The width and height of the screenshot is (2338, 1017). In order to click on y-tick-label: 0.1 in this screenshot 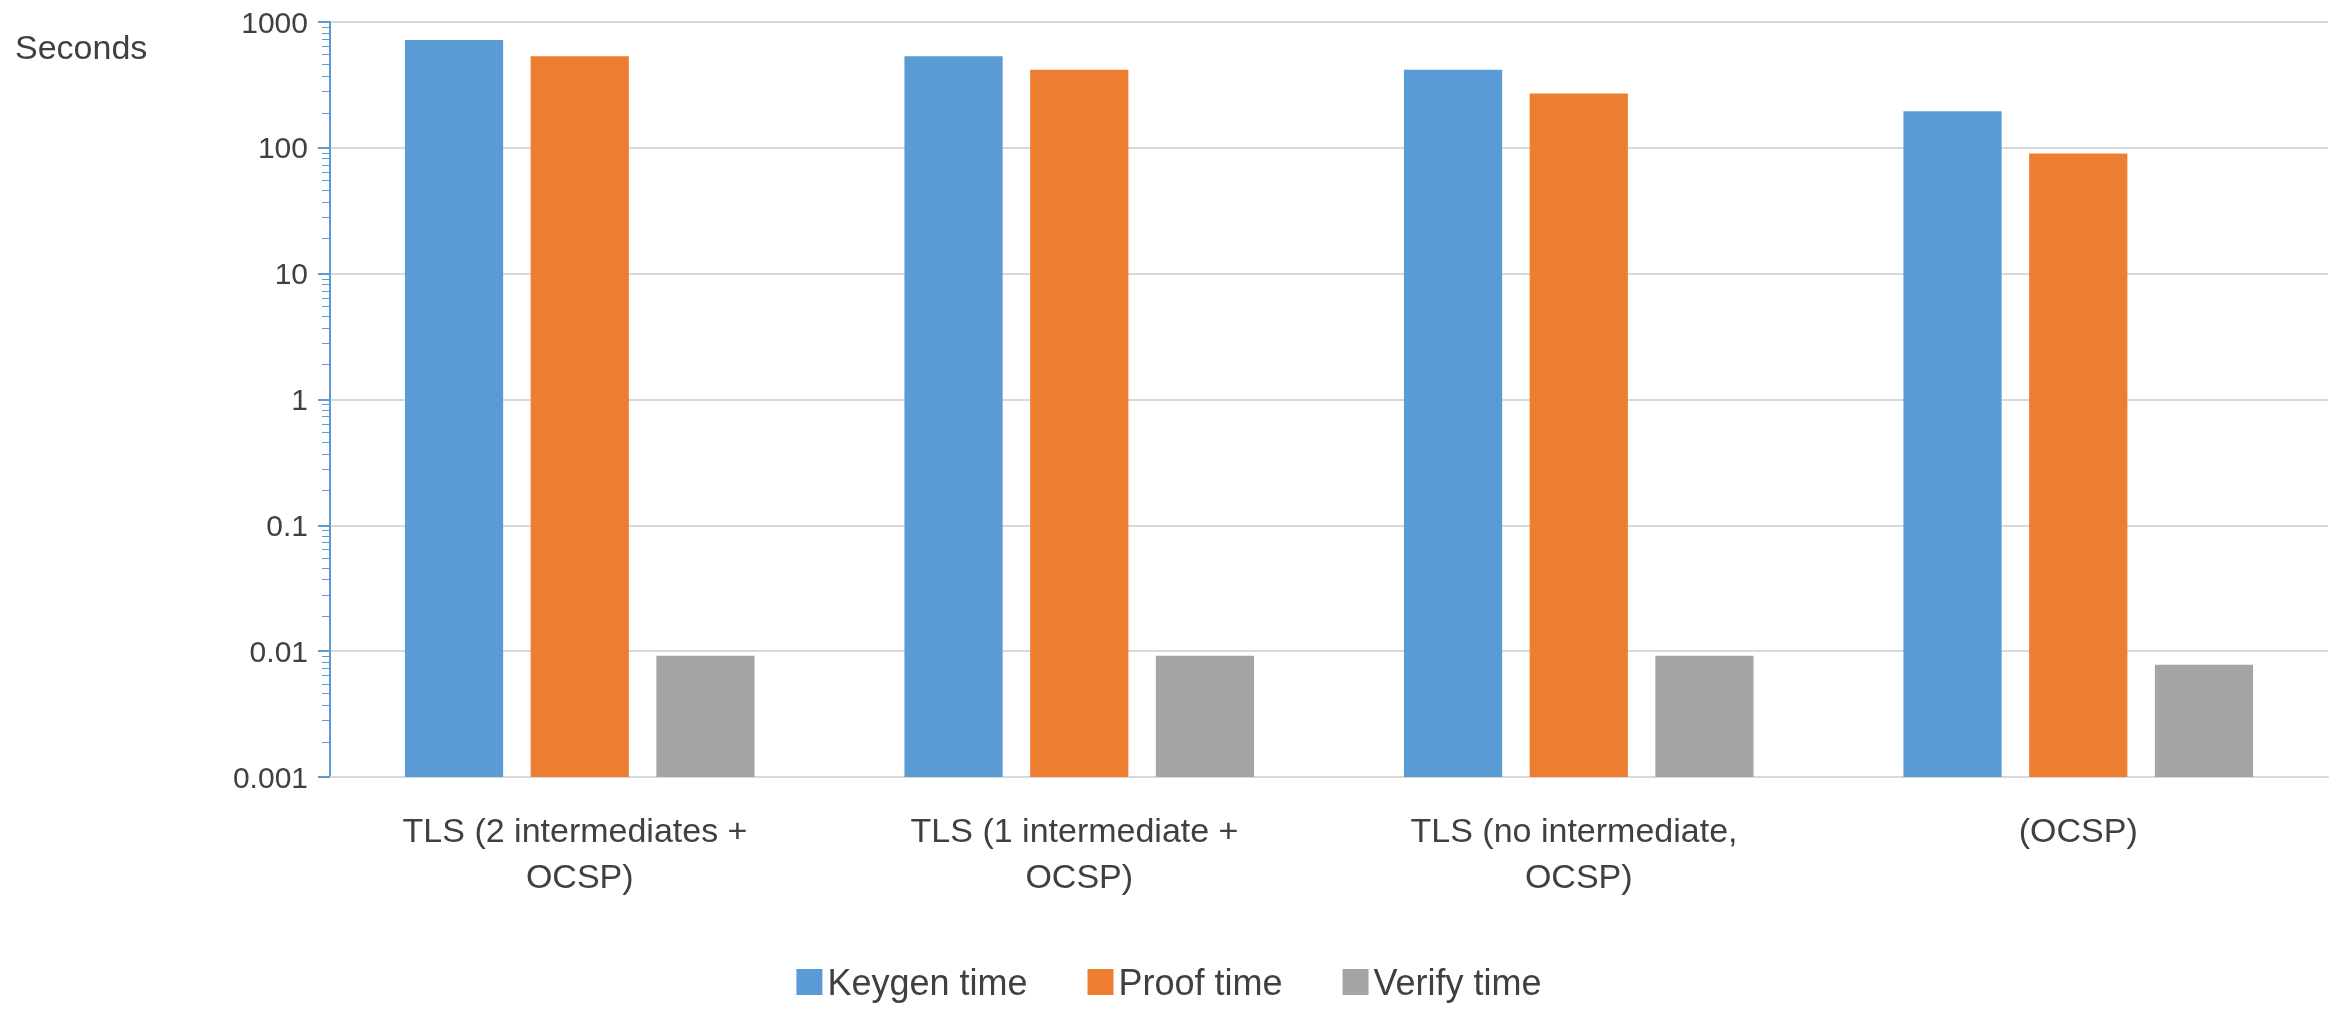, I will do `click(287, 525)`.